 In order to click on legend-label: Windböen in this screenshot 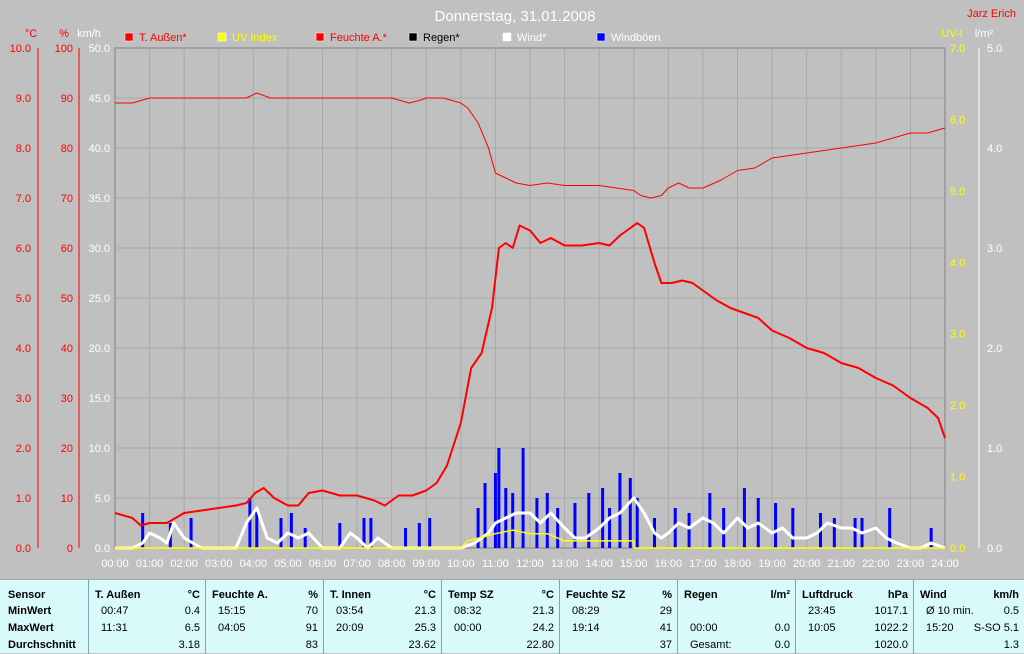, I will do `click(636, 38)`.